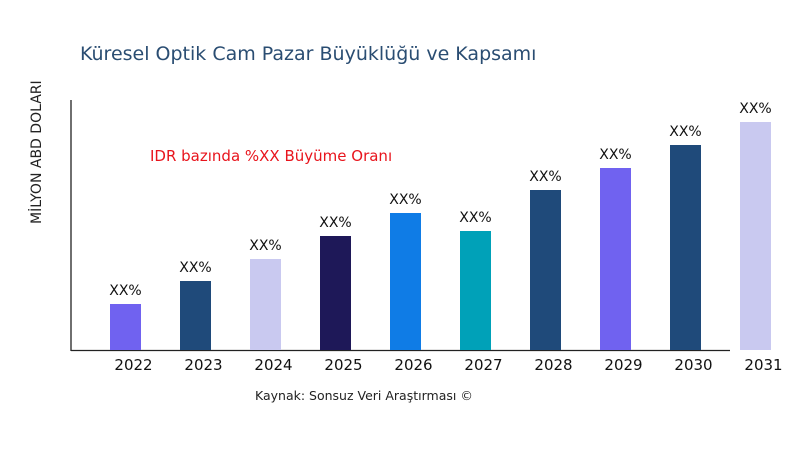  What do you see at coordinates (685, 247) in the screenshot?
I see `bar-2030` at bounding box center [685, 247].